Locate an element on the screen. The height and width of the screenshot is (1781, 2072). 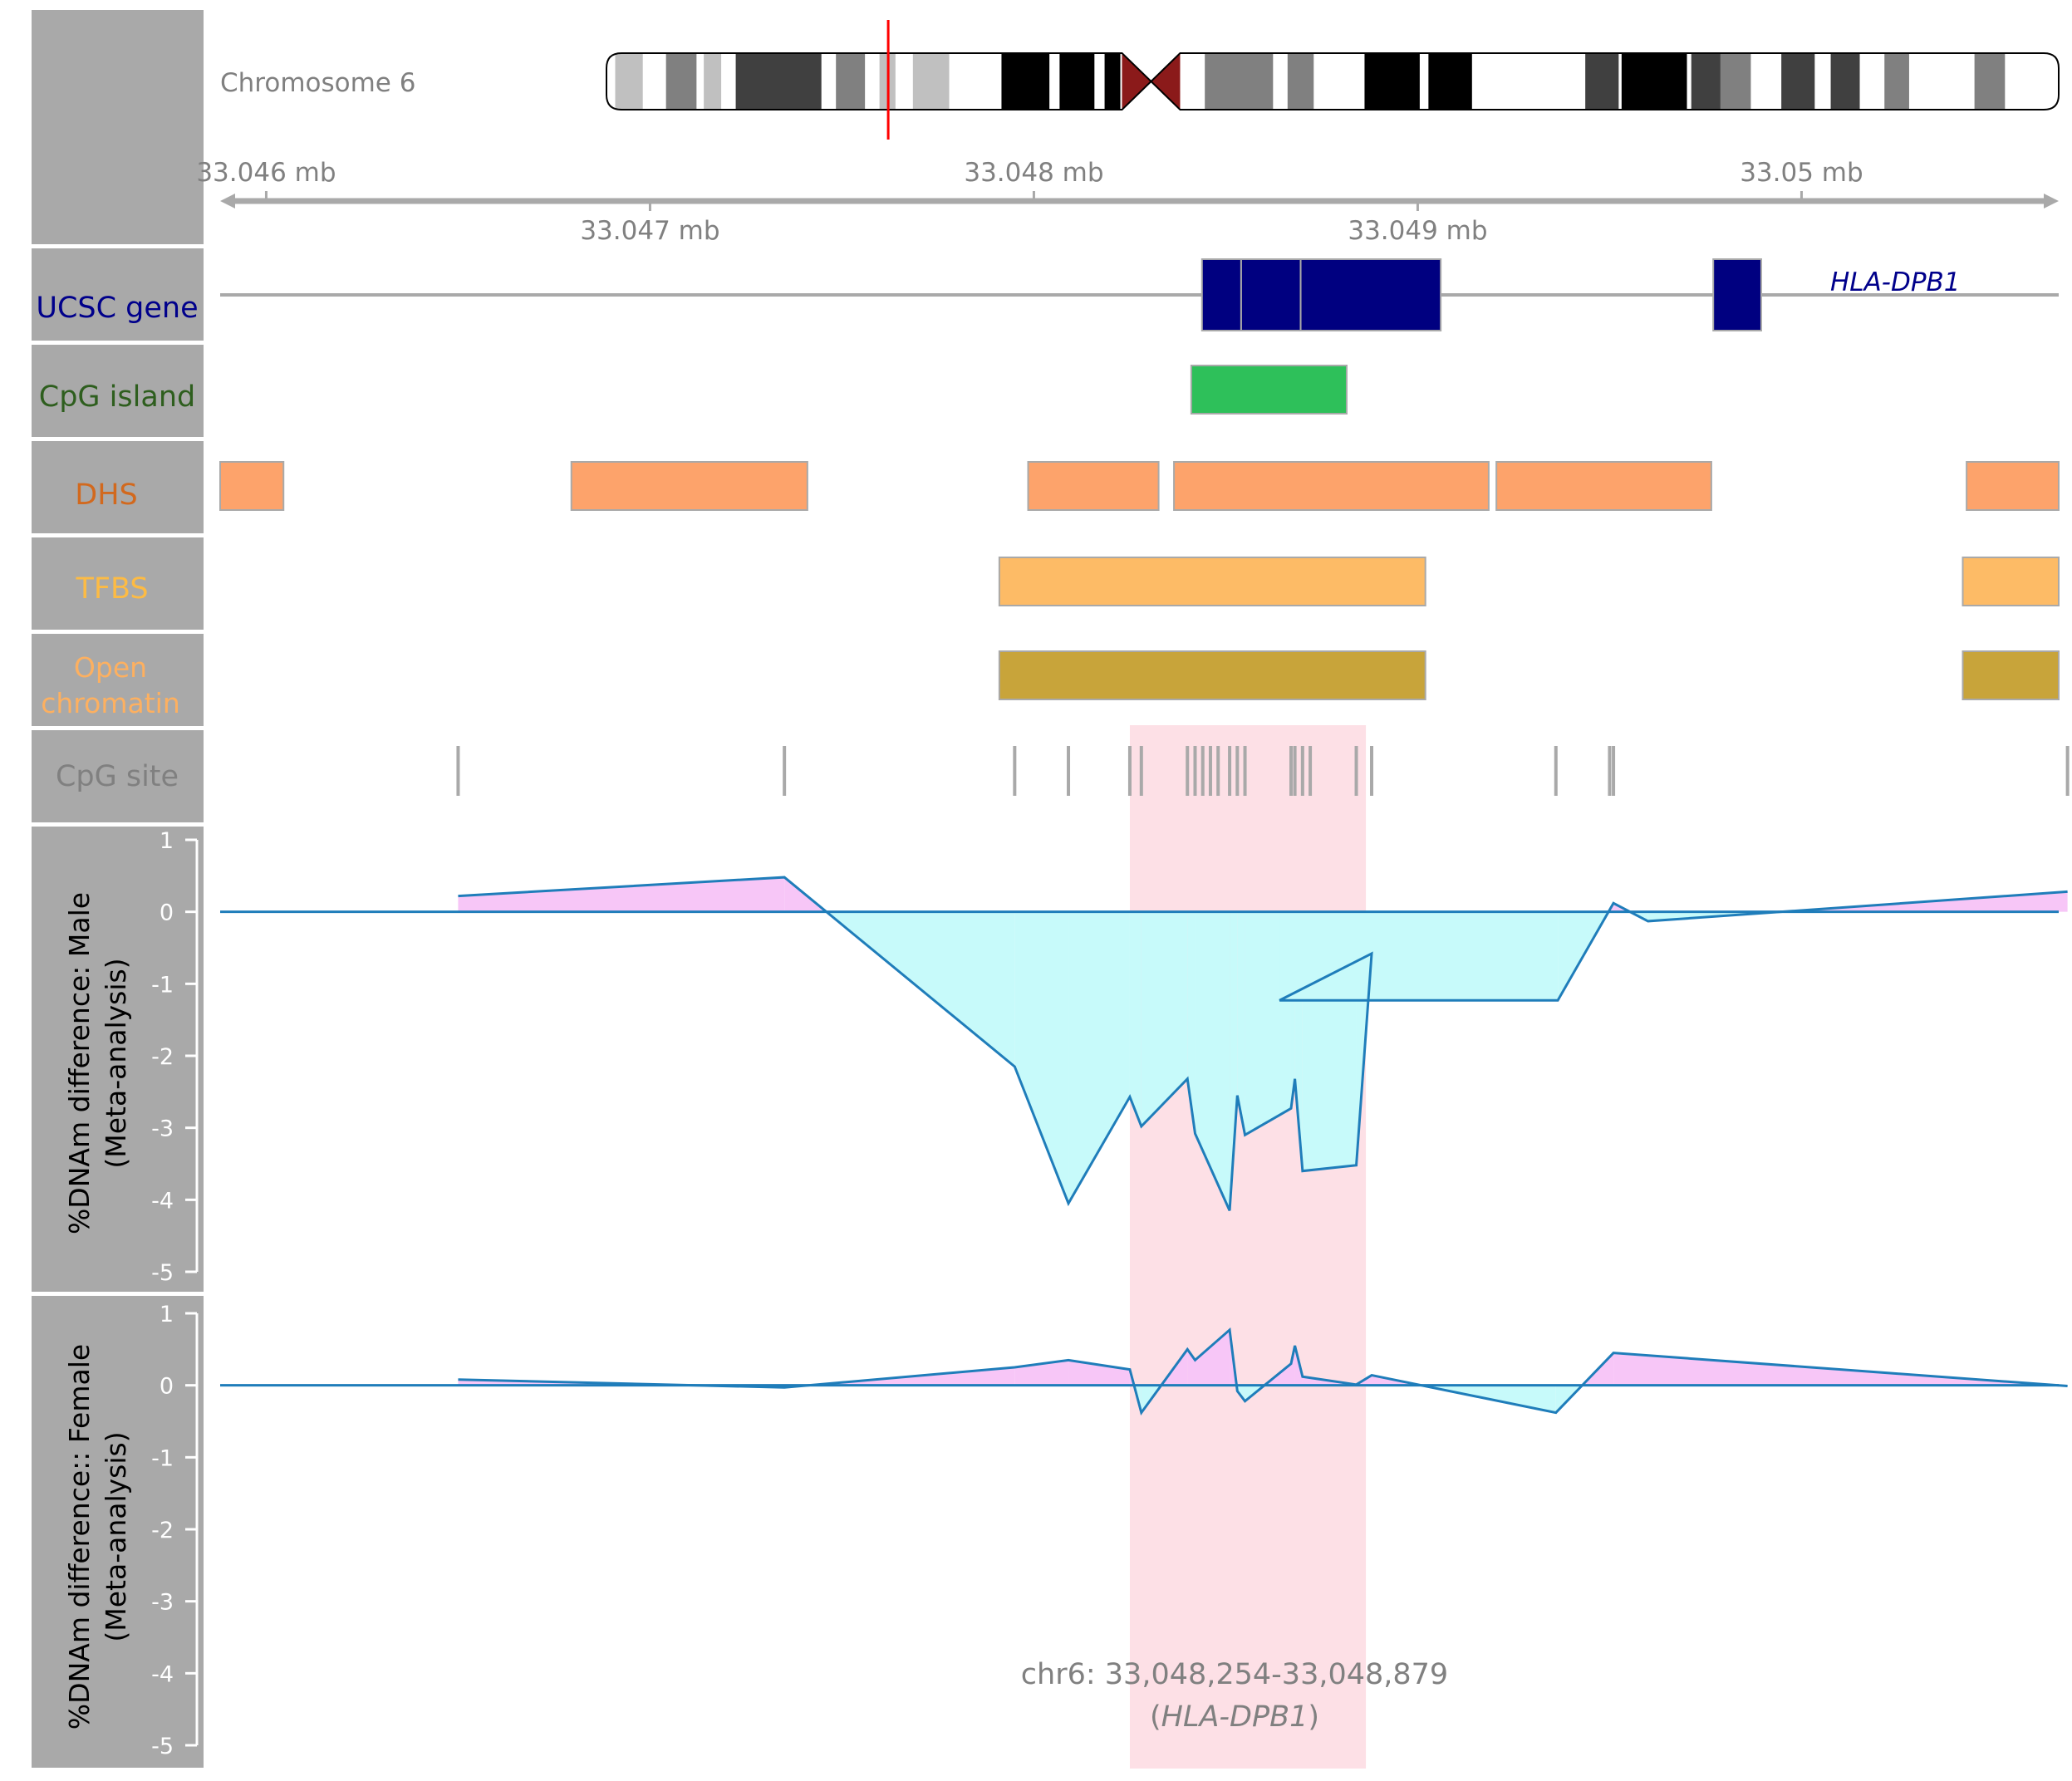
dhs-track is located at coordinates (1140, 486).